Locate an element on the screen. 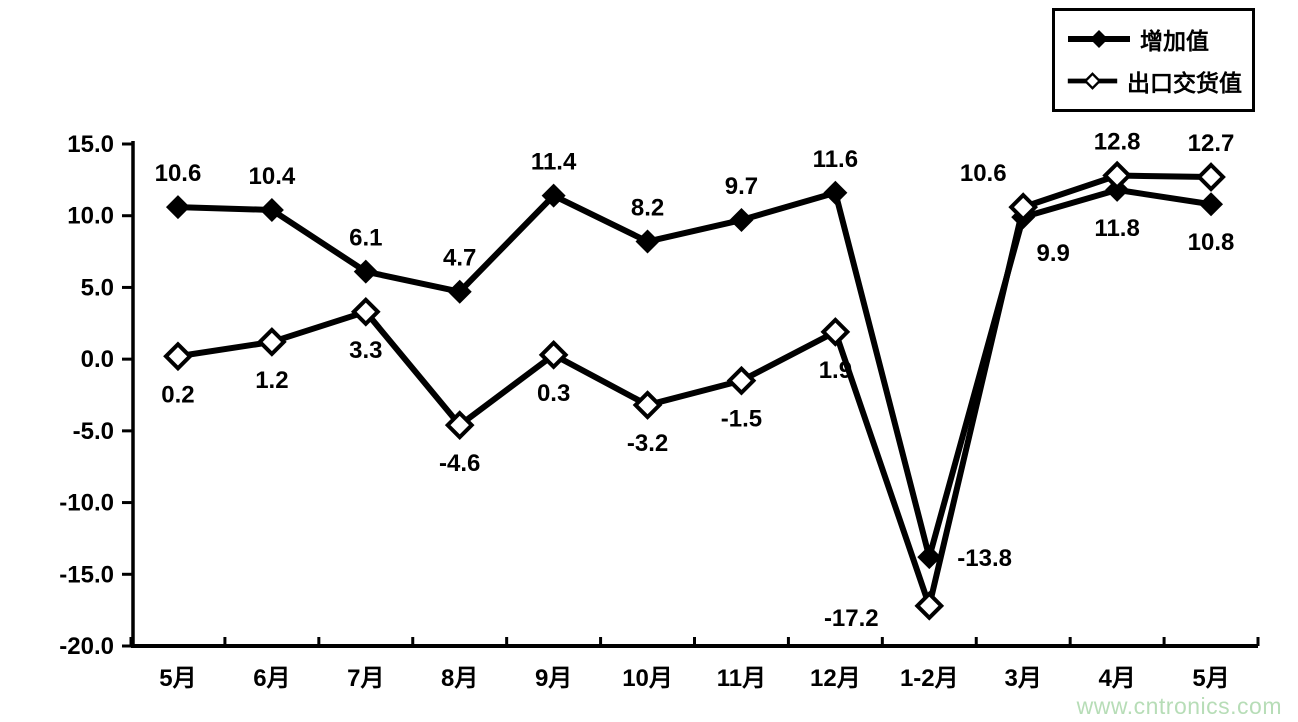 This screenshot has height=722, width=1298. watermark: www.cntronics.com is located at coordinates (1179, 706).